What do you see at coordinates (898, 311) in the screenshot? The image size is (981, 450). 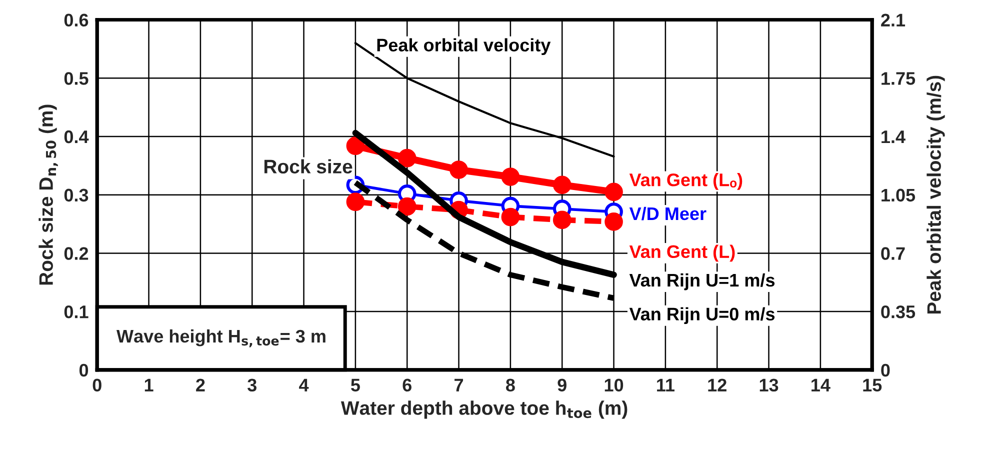 I see `y2-tick-label: 0.35` at bounding box center [898, 311].